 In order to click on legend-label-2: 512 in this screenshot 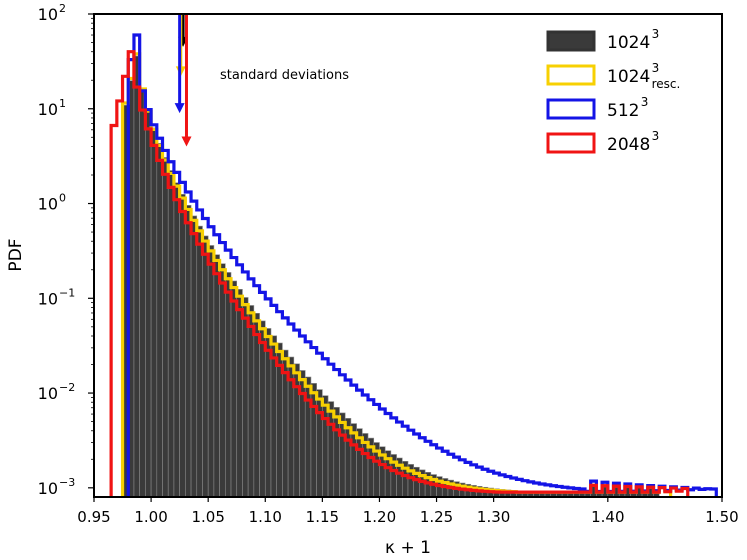, I will do `click(623, 111)`.